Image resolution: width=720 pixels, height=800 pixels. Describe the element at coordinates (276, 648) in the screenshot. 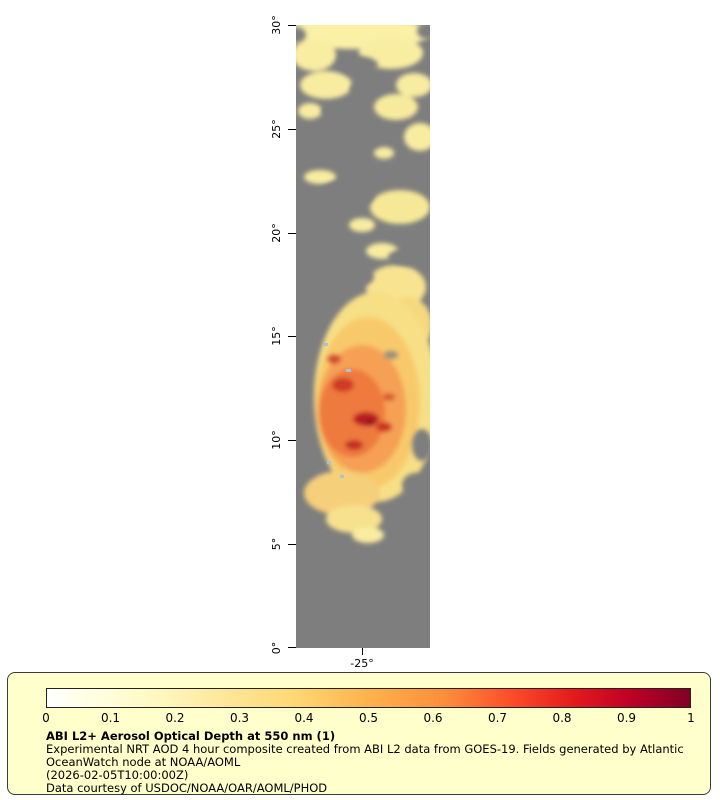

I see `lat-label: 0°` at that location.